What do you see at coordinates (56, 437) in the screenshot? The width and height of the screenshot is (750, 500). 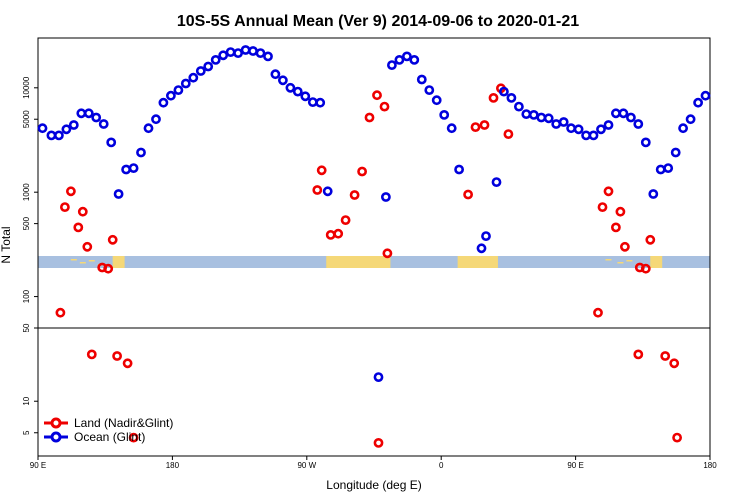 I see `legend-marker-ocean` at bounding box center [56, 437].